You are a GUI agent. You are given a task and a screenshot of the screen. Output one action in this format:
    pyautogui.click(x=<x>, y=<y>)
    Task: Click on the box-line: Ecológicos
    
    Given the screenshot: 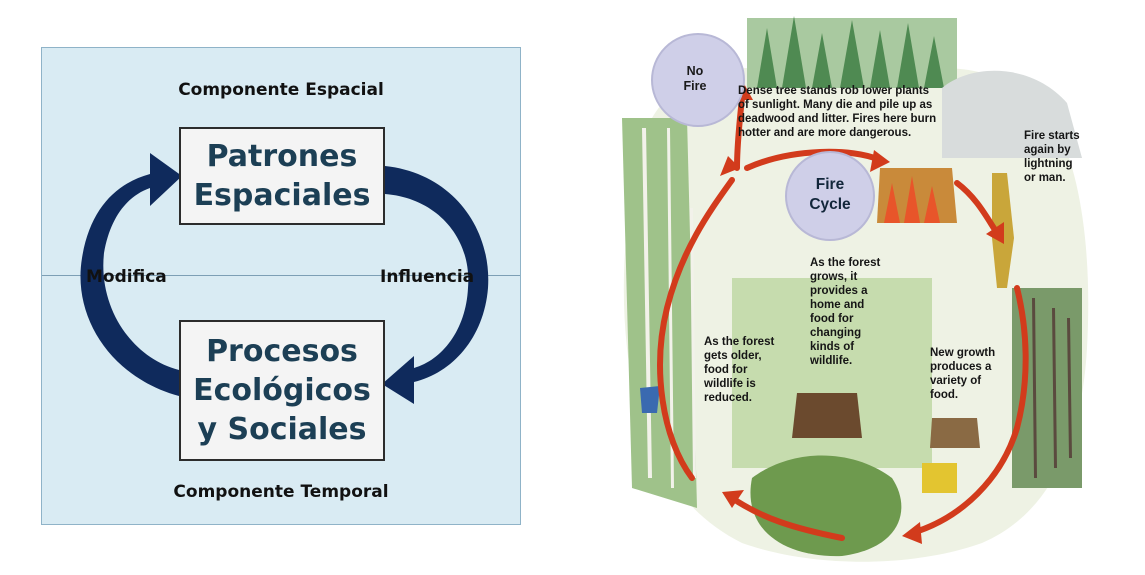 What is the action you would take?
    pyautogui.click(x=282, y=390)
    